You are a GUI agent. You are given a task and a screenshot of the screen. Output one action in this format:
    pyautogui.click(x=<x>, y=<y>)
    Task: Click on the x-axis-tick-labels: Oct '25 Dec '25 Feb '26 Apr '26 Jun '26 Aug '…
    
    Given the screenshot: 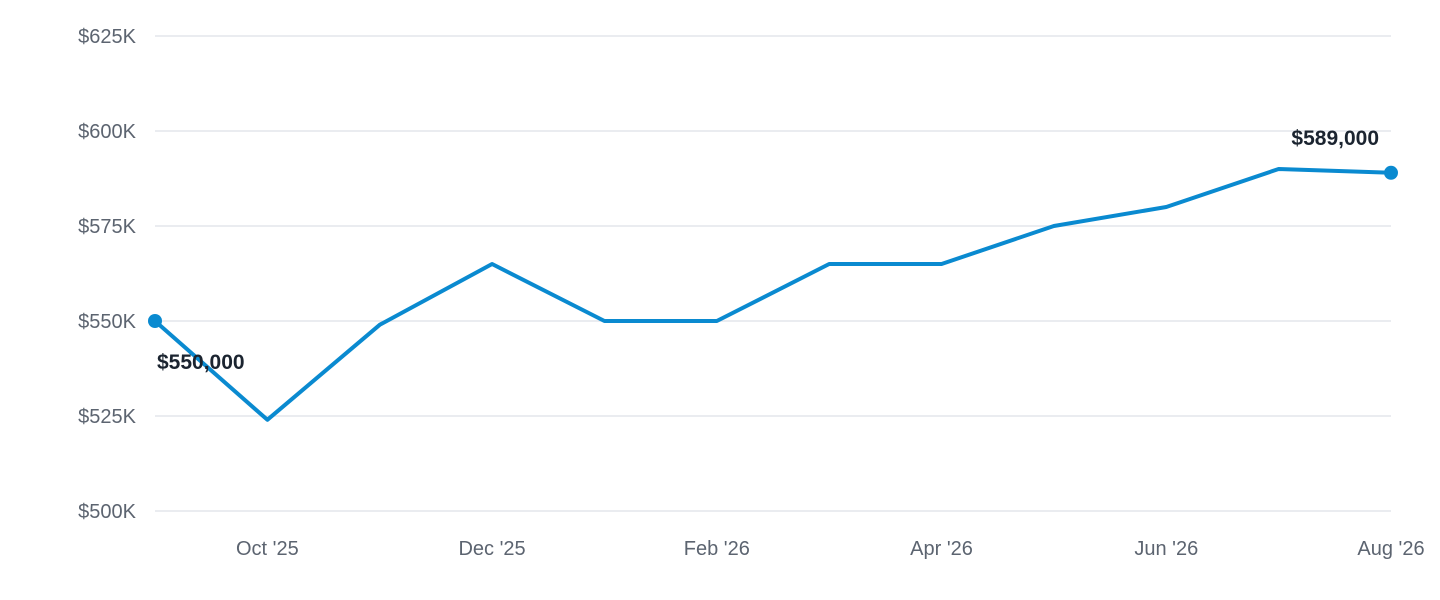 What is the action you would take?
    pyautogui.click(x=830, y=549)
    